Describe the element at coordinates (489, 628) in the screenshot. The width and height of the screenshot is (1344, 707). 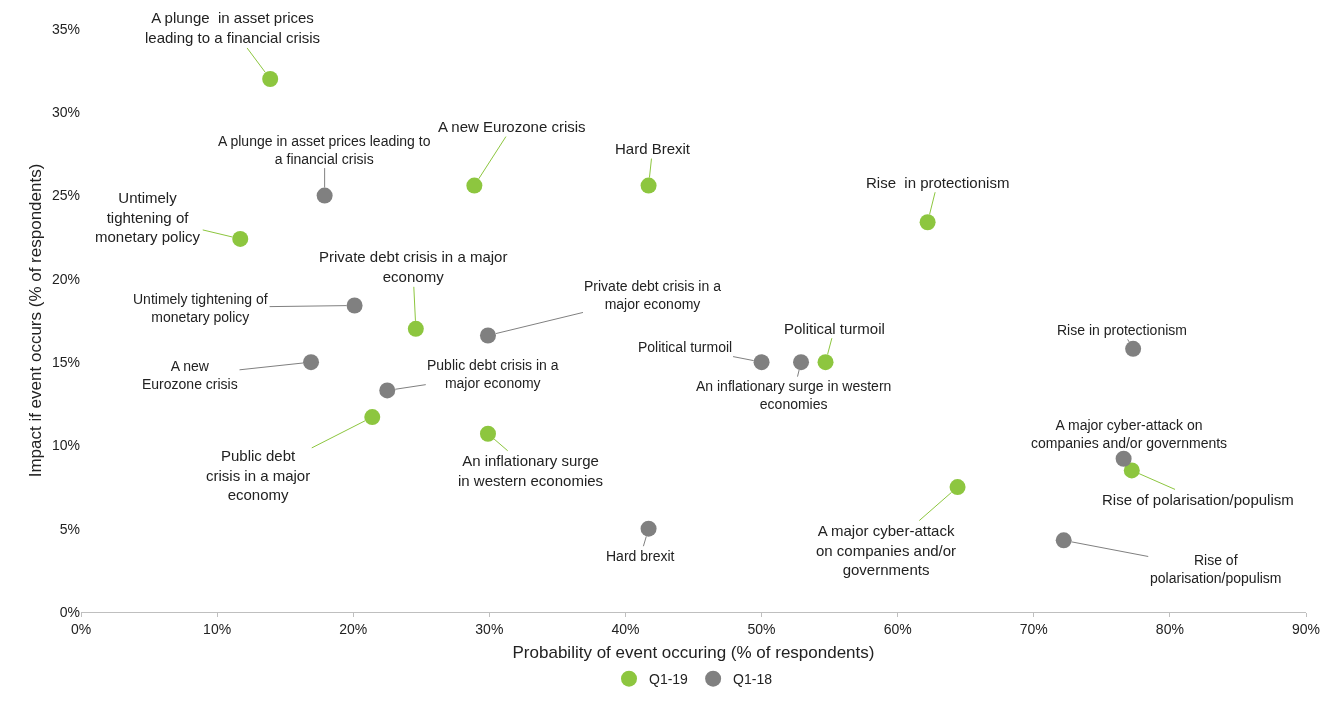
I see `x-tick-label: 30%` at that location.